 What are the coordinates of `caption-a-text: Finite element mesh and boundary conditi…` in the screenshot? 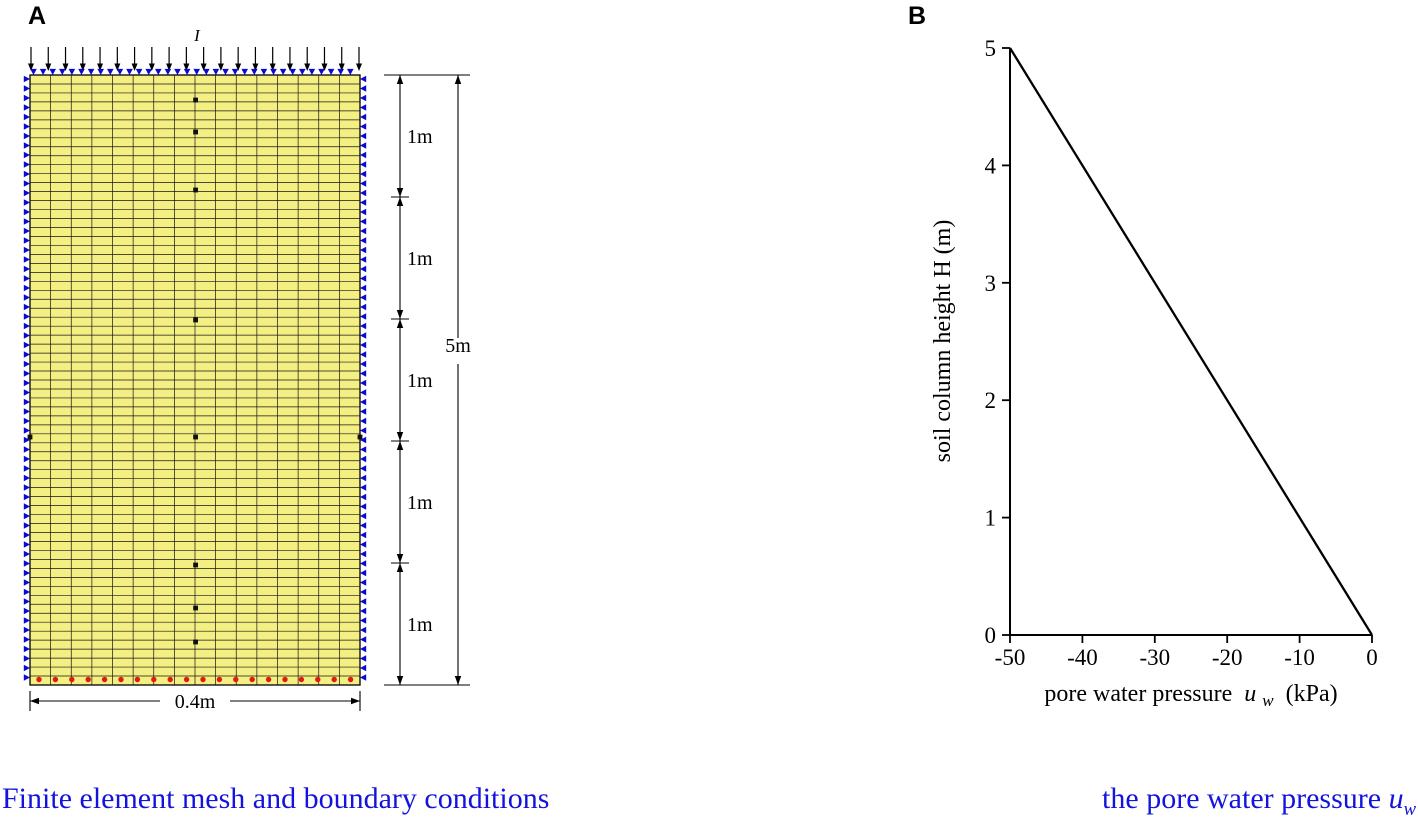 It's located at (276, 798).